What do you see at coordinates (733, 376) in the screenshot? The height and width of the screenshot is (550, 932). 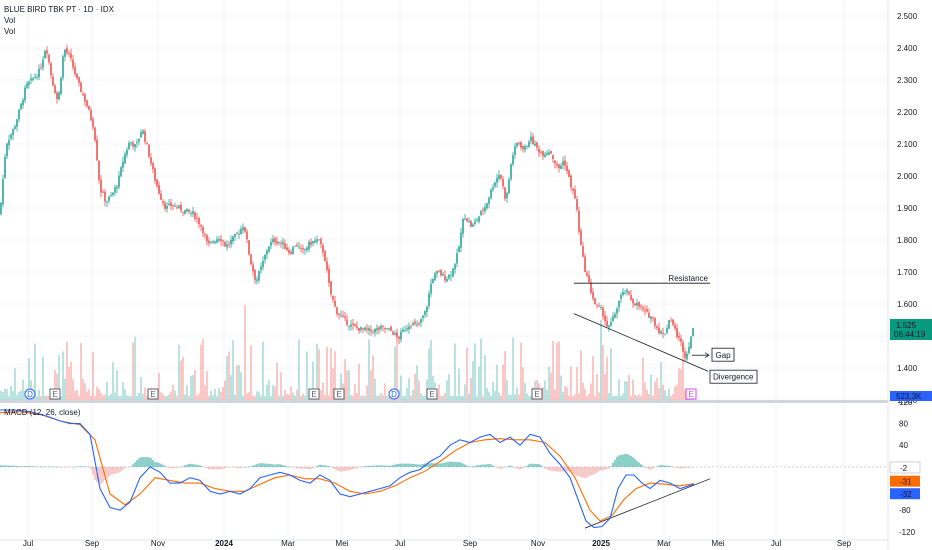 I see `divergence-box` at bounding box center [733, 376].